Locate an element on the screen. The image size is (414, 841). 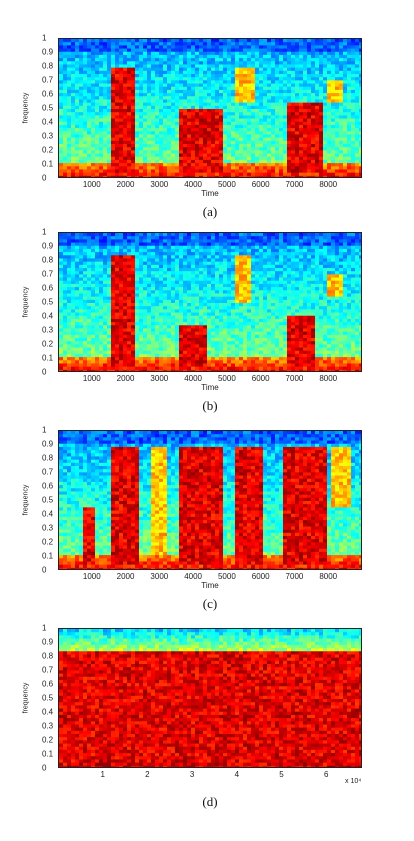
x-tick-label: 1000 is located at coordinates (91, 184).